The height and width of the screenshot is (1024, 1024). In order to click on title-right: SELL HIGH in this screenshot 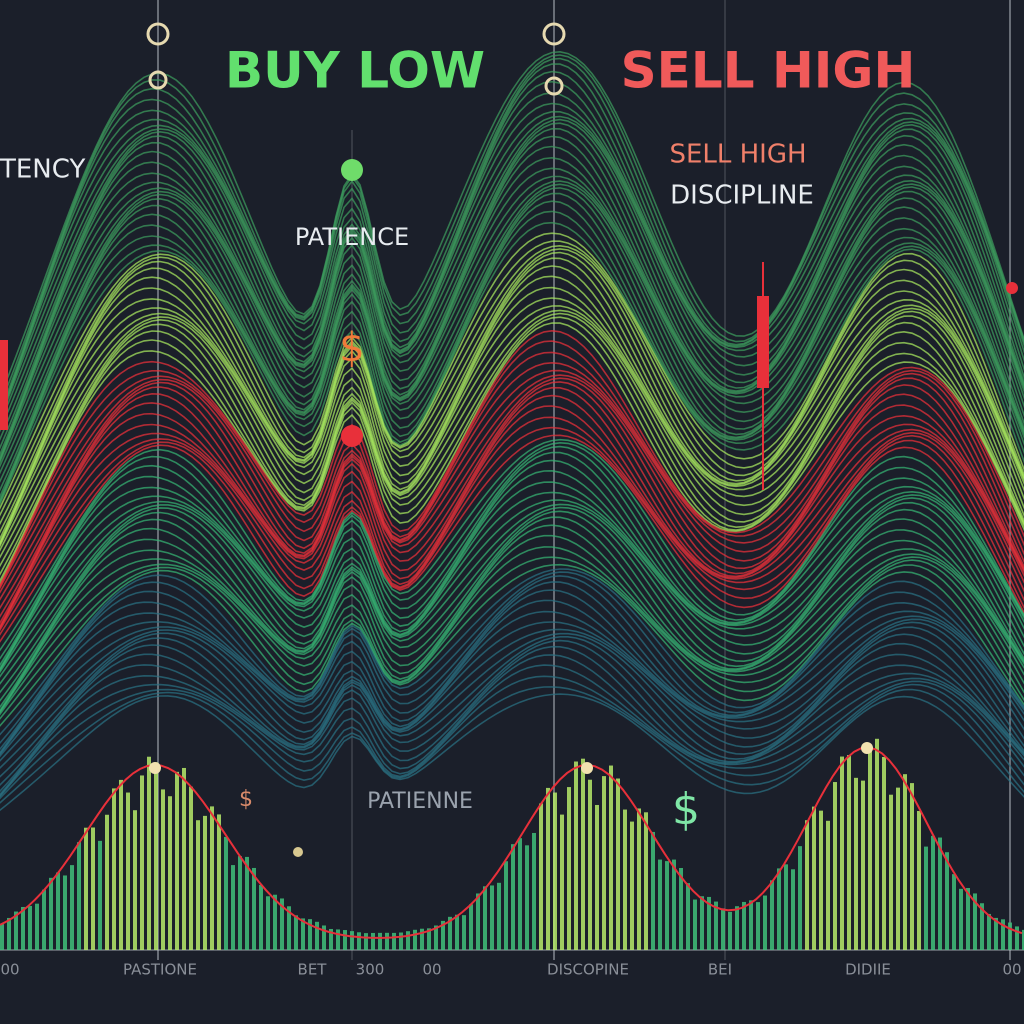, I will do `click(768, 71)`.